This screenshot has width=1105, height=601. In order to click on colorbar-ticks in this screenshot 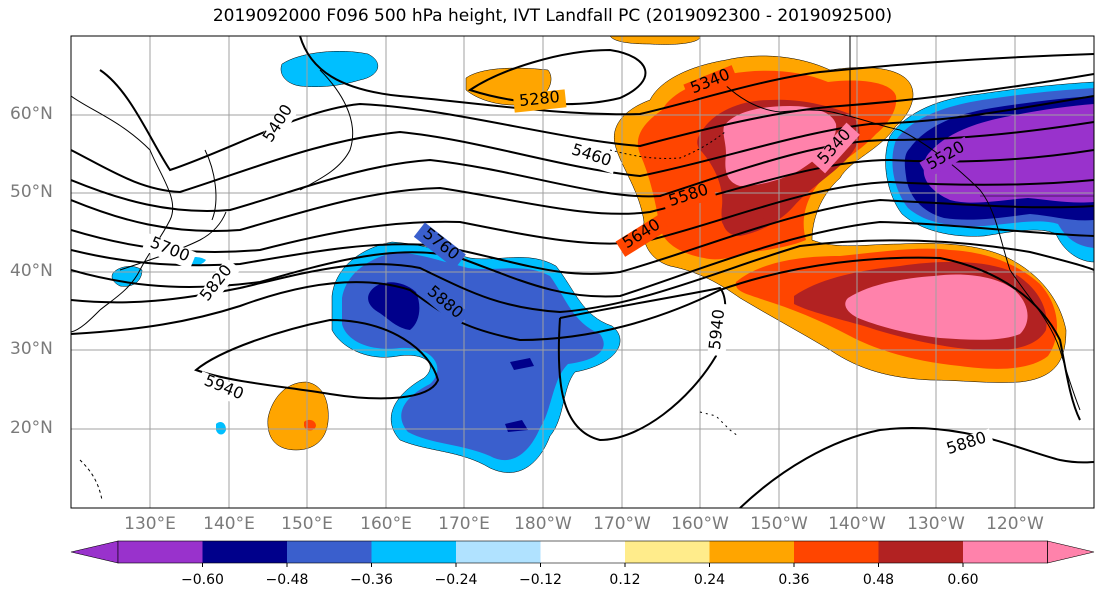, I will do `click(583, 565)`.